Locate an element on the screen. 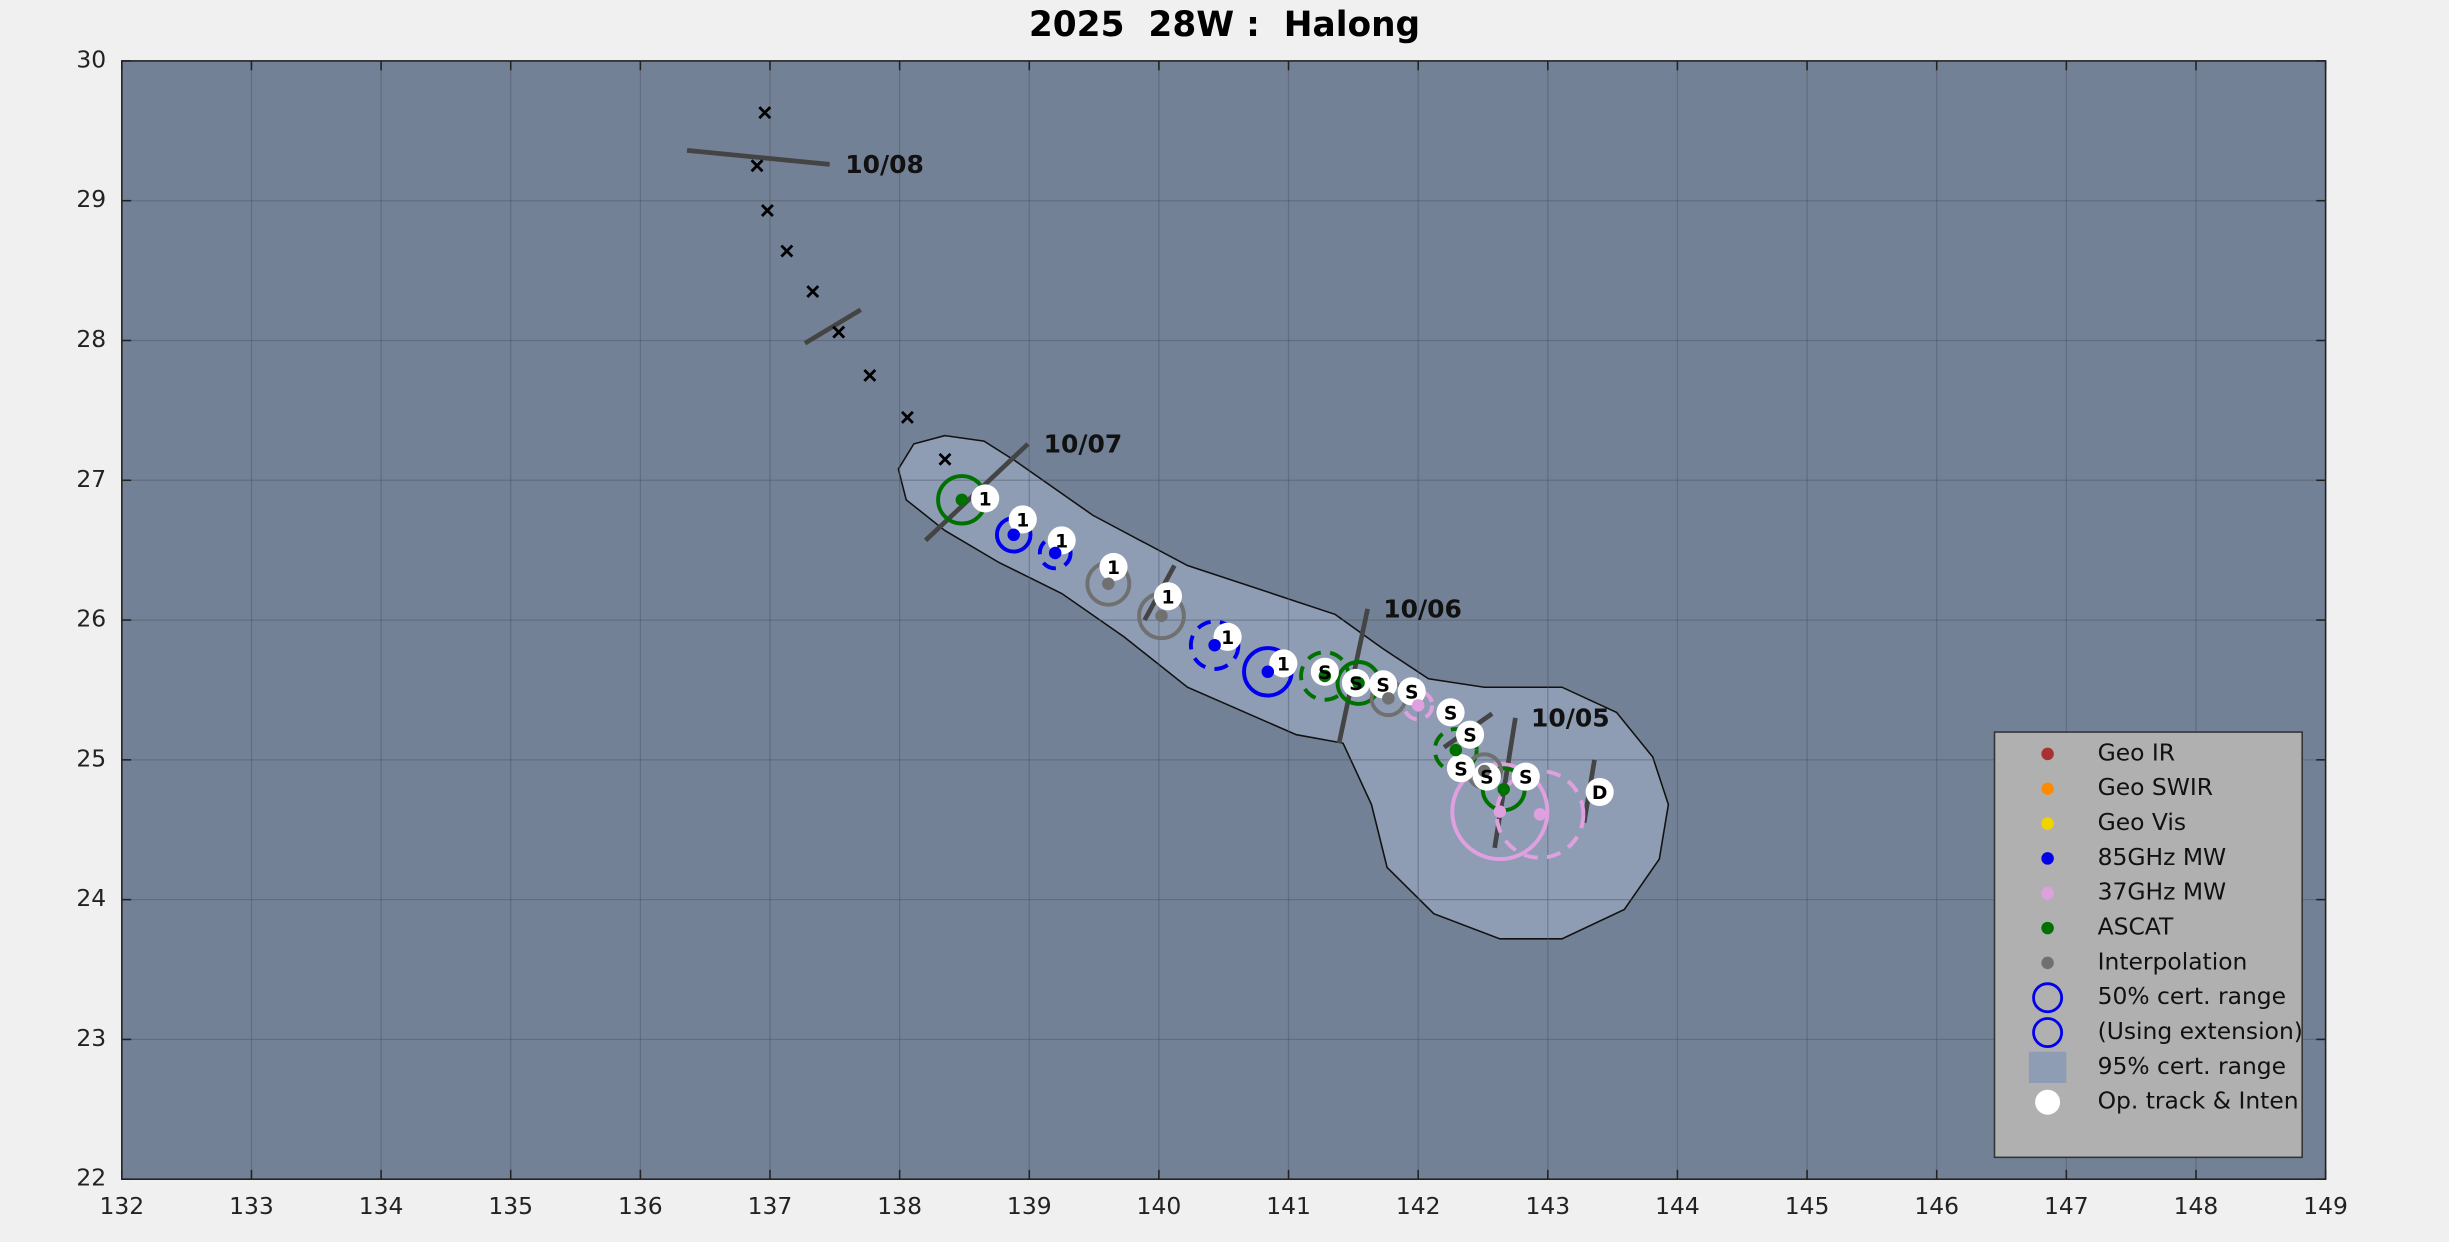 The width and height of the screenshot is (2449, 1242). legend-label: Geo Vis is located at coordinates (2142, 822).